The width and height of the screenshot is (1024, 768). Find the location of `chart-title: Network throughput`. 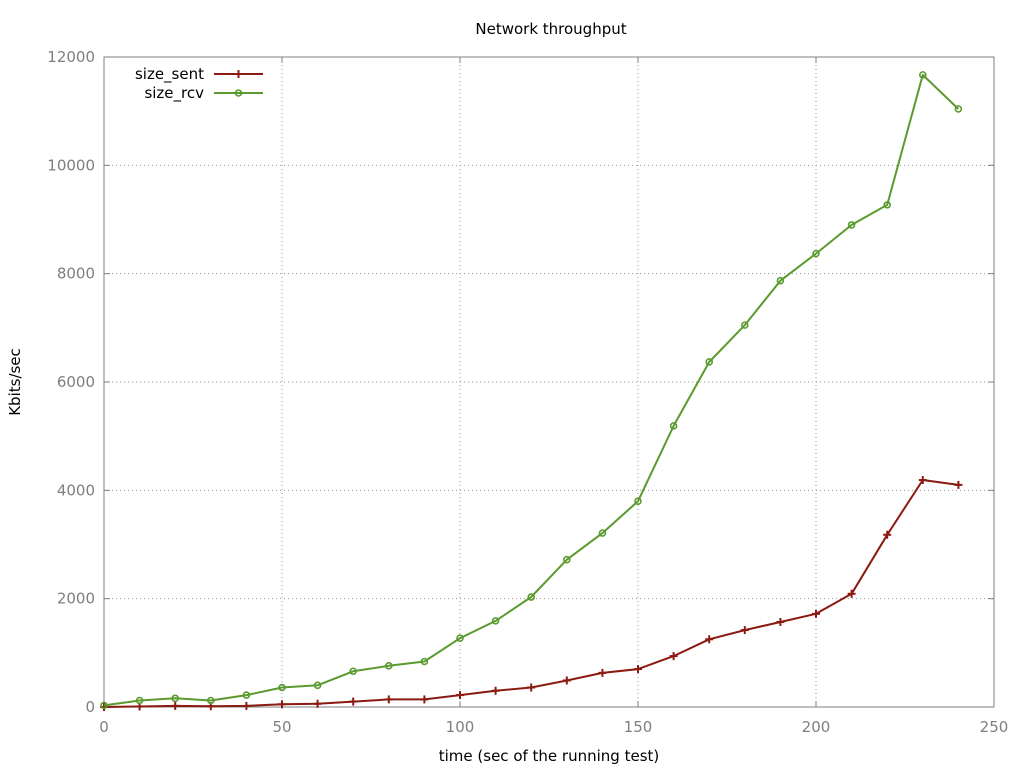

chart-title: Network throughput is located at coordinates (550, 29).